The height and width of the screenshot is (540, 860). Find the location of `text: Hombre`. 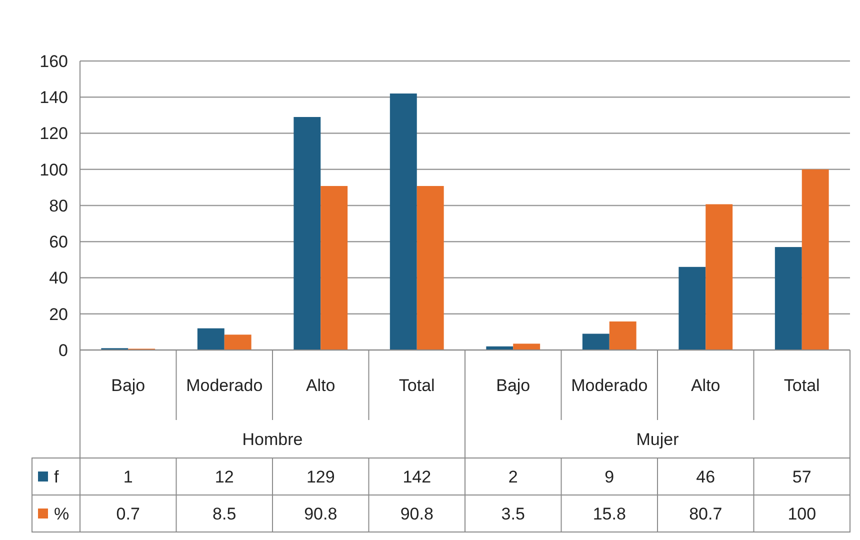

text: Hombre is located at coordinates (272, 439).